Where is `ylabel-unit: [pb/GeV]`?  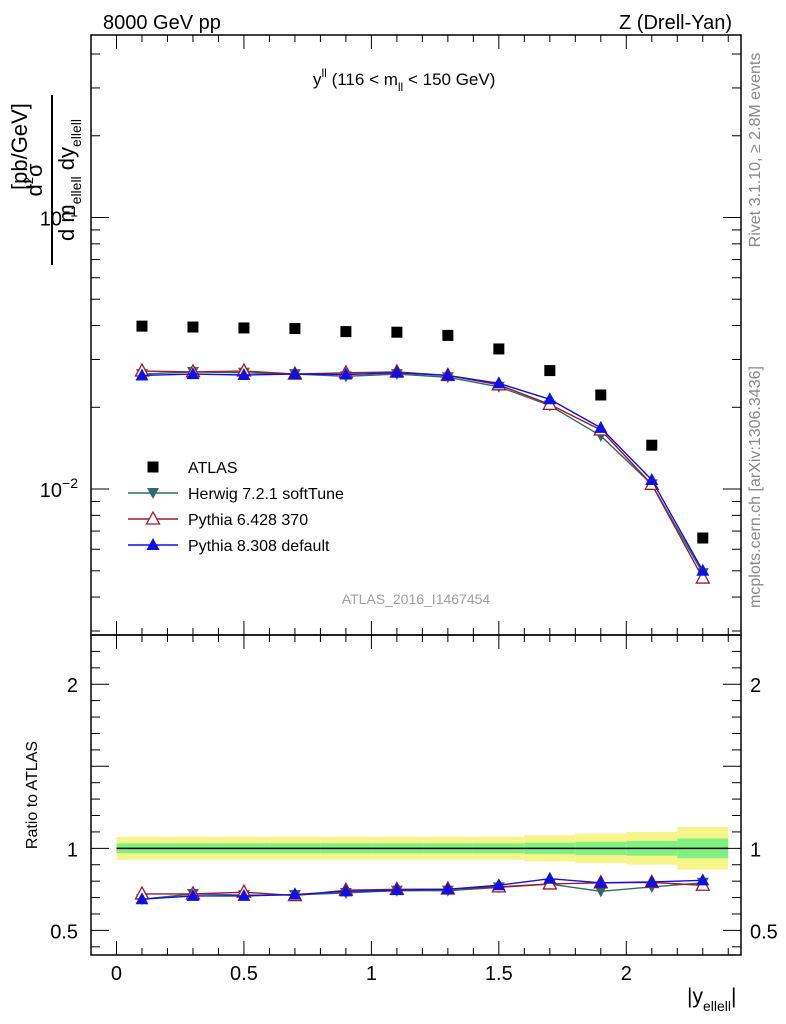 ylabel-unit: [pb/GeV] is located at coordinates (19, 146).